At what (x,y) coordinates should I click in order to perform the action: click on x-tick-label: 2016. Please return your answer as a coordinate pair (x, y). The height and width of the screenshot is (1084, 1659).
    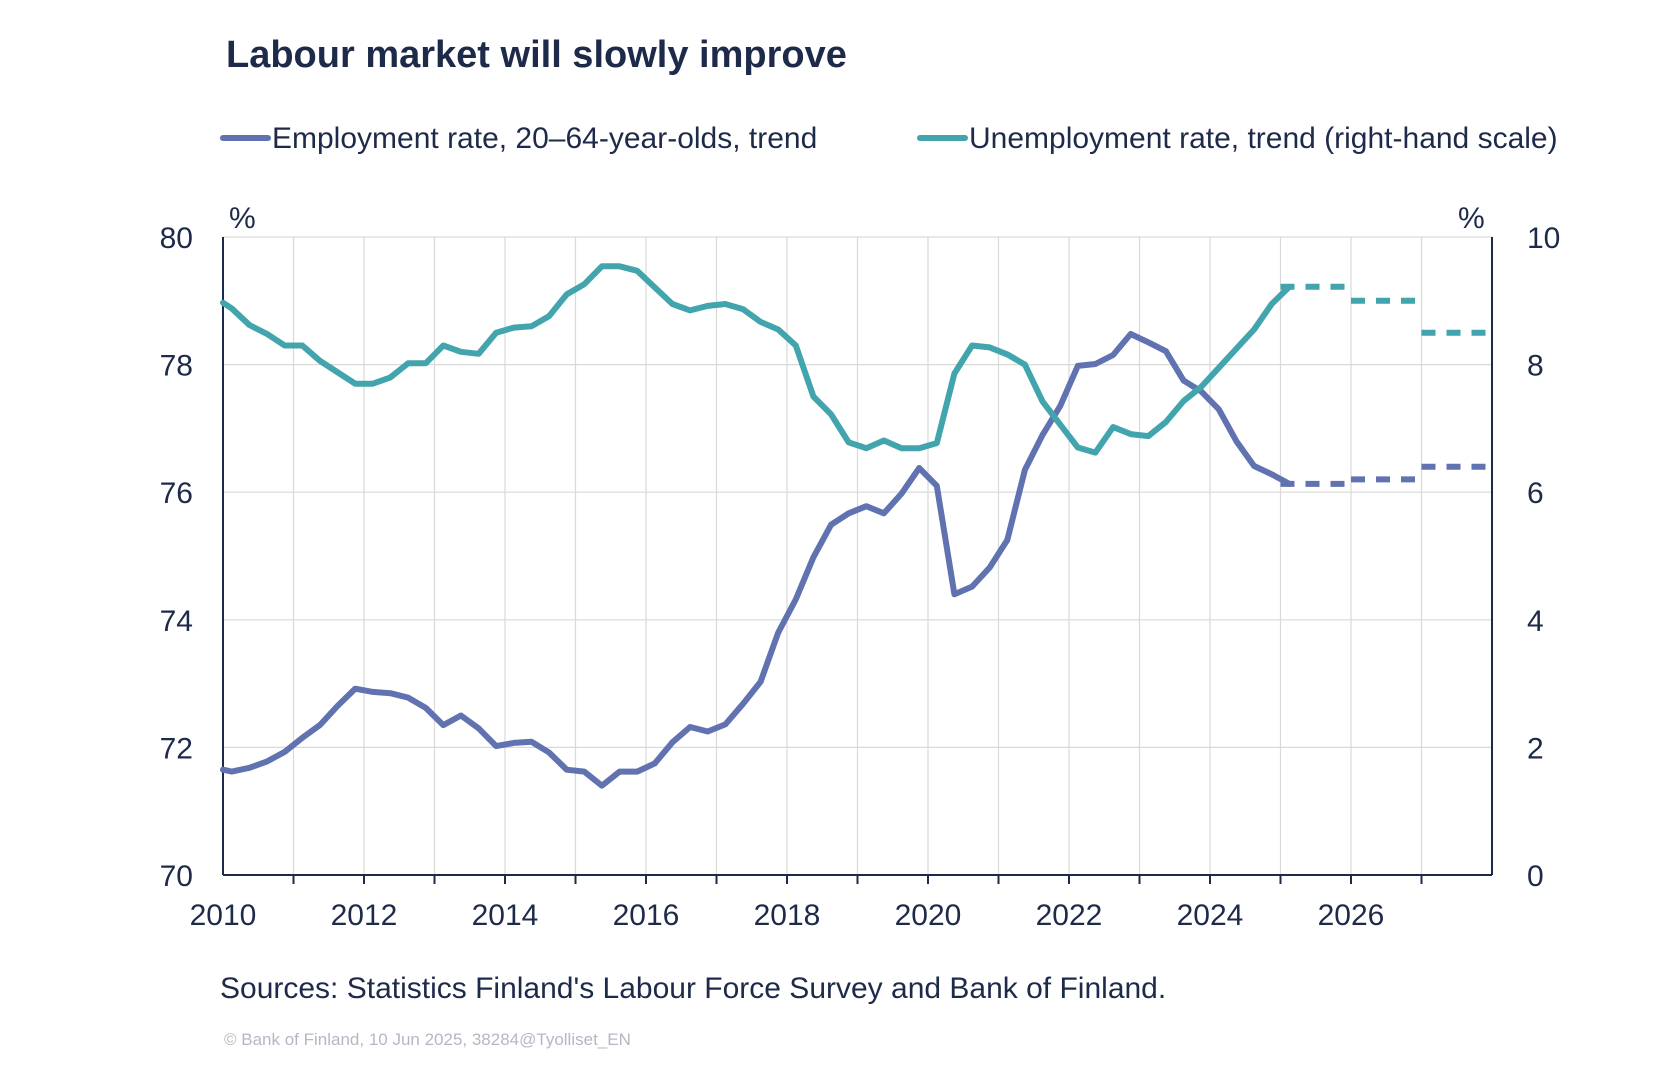
    Looking at the image, I should click on (646, 915).